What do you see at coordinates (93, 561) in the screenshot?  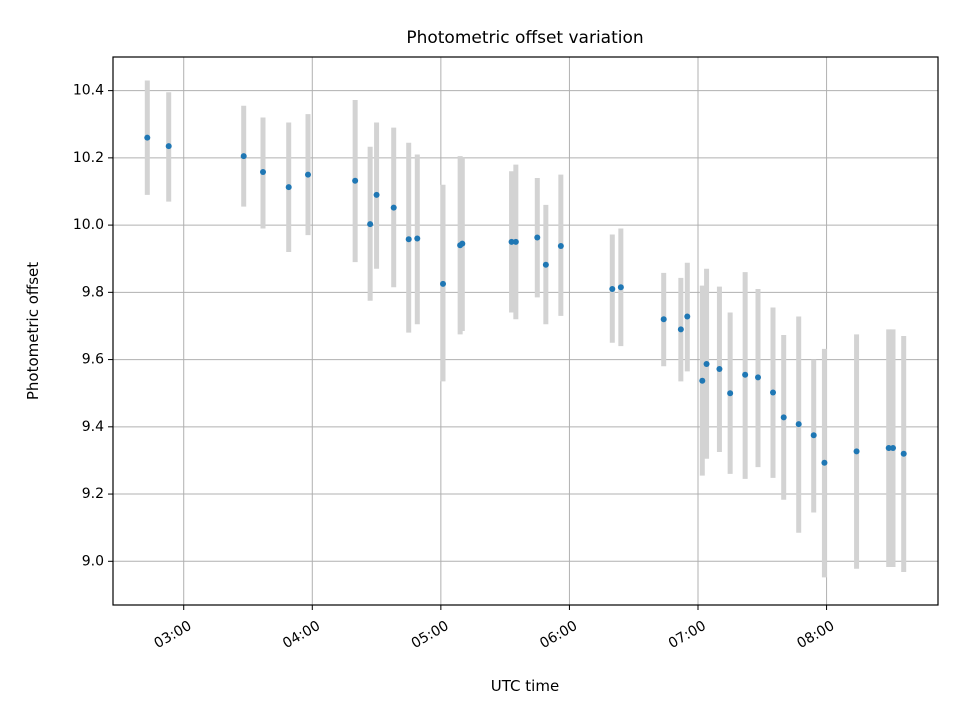 I see `y-tick-label: 9.0` at bounding box center [93, 561].